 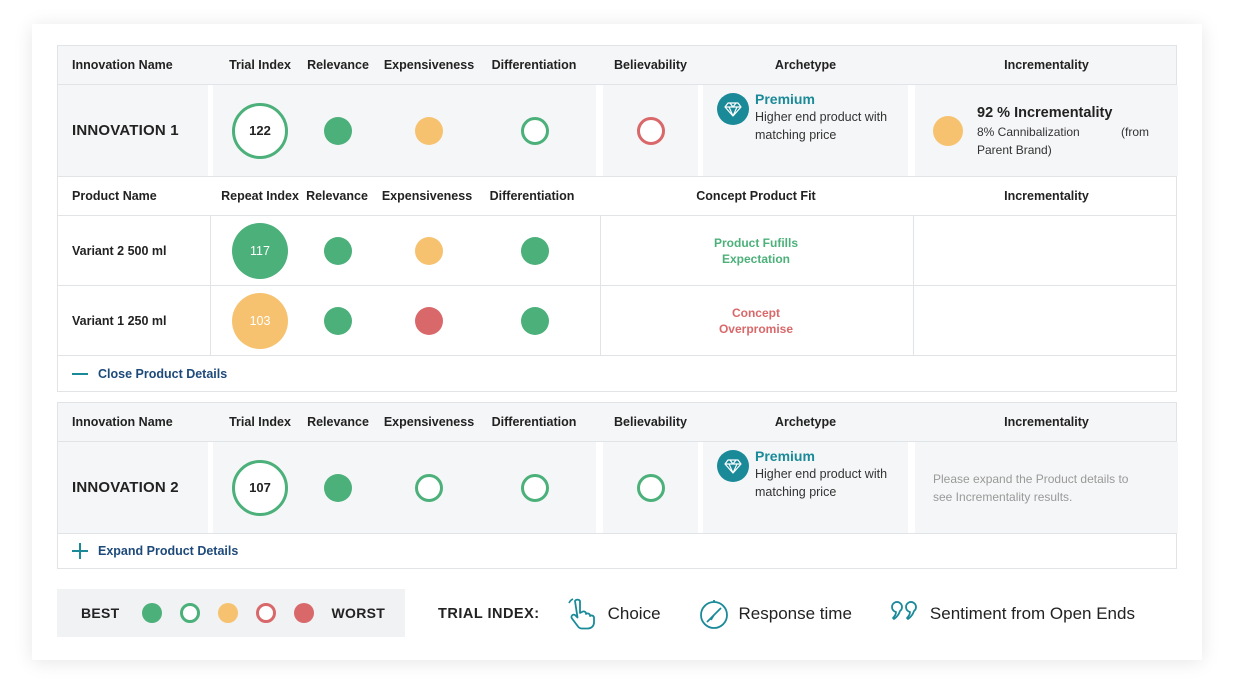 What do you see at coordinates (125, 130) in the screenshot?
I see `innovation-name: INNOVATION 1` at bounding box center [125, 130].